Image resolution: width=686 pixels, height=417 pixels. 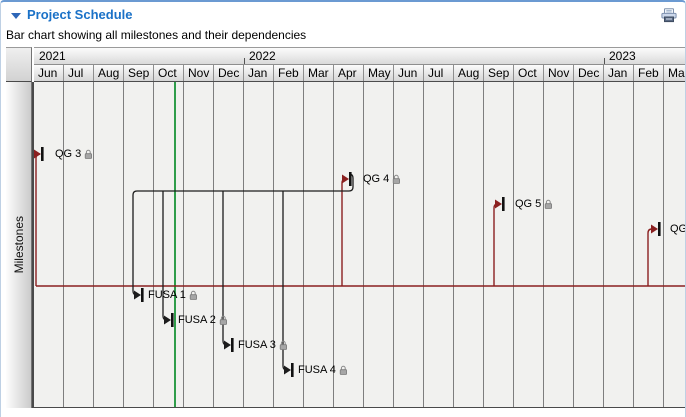 I want to click on milestone-name: QG 3, so click(x=68, y=154).